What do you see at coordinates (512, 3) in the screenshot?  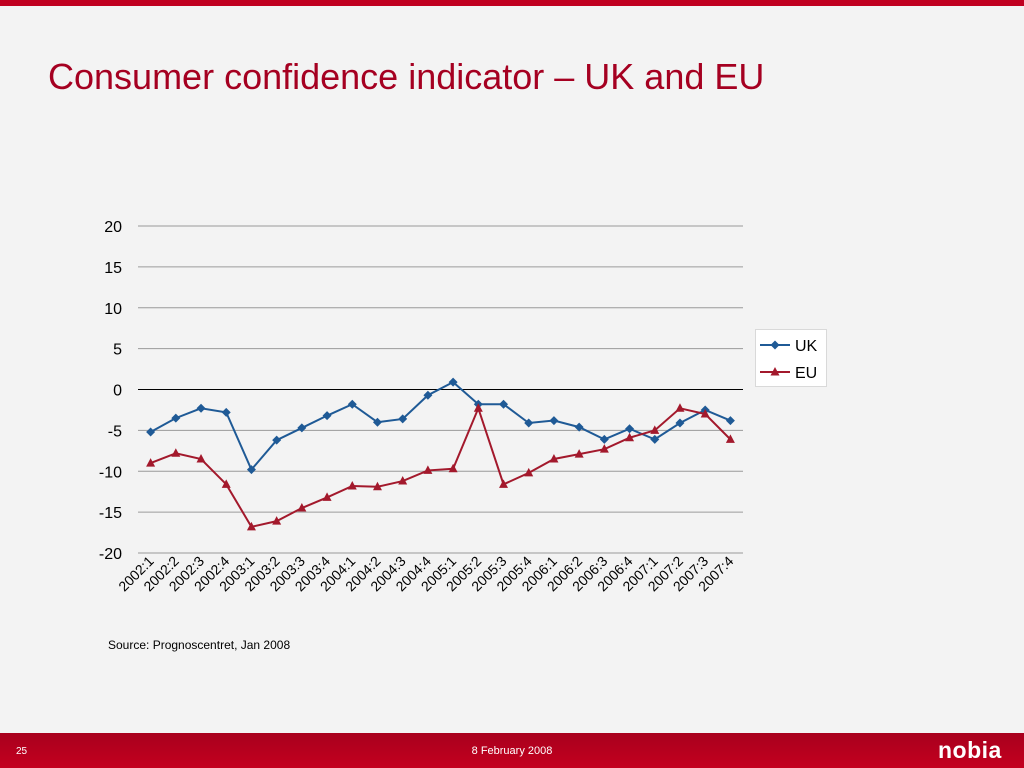 I see `top-accent-bar` at bounding box center [512, 3].